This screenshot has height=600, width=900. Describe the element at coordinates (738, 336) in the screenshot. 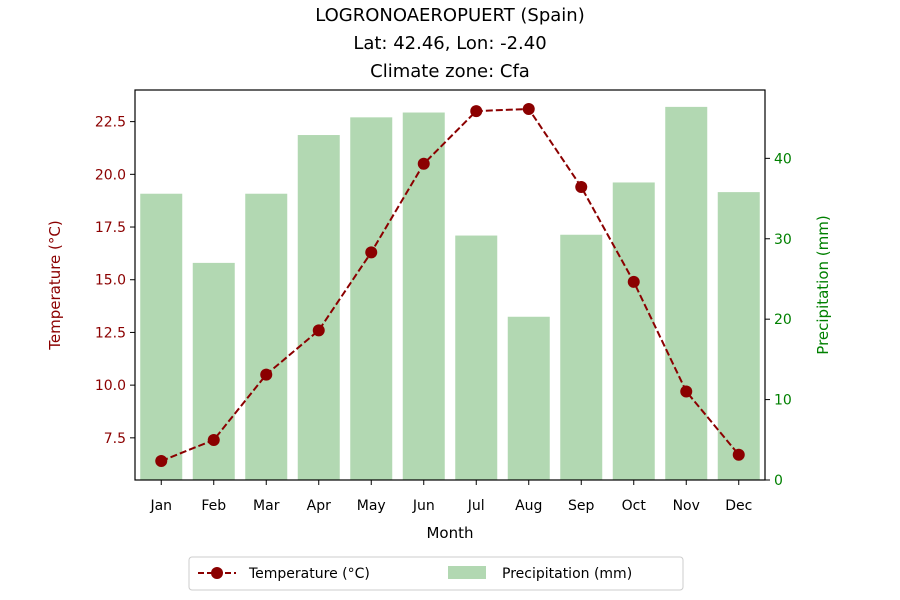

I see `precip-bar-dec` at that location.